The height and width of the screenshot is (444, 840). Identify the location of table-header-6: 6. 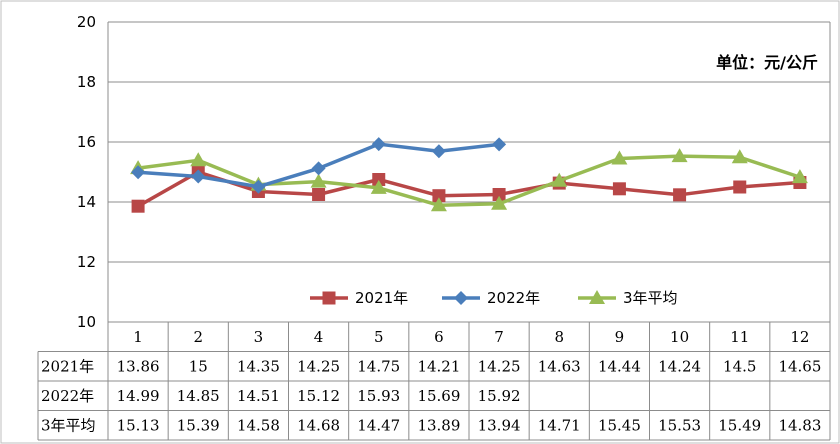
(439, 337).